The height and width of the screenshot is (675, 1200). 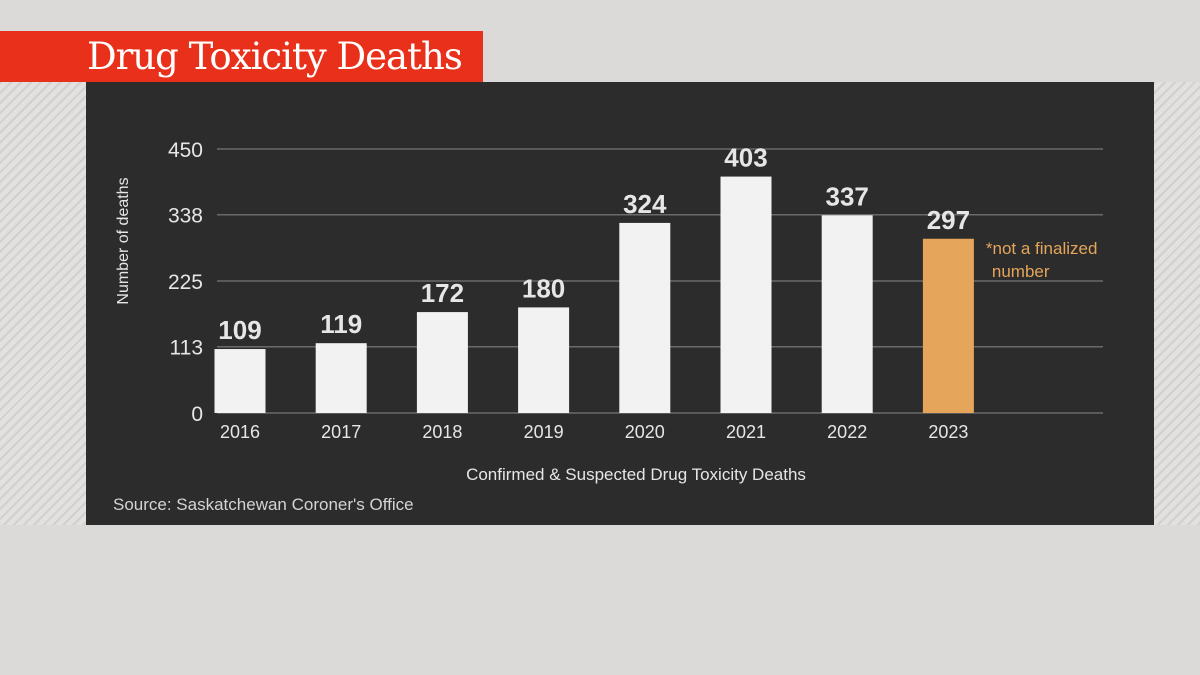 What do you see at coordinates (746, 432) in the screenshot?
I see `x-tick-label: 2021` at bounding box center [746, 432].